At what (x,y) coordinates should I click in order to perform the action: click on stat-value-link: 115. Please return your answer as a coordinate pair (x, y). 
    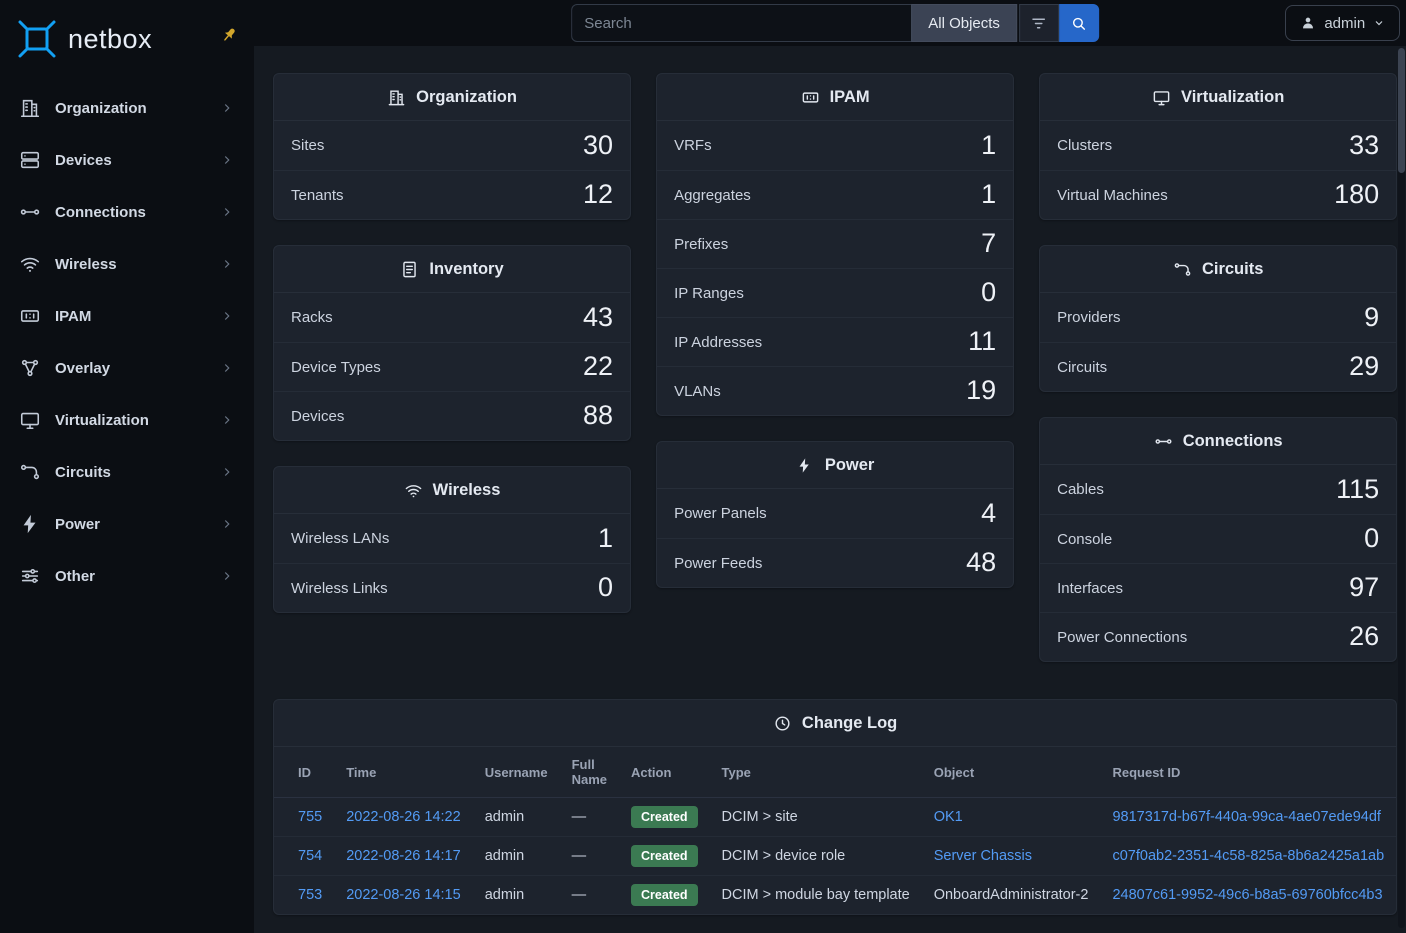
    Looking at the image, I should click on (1358, 488).